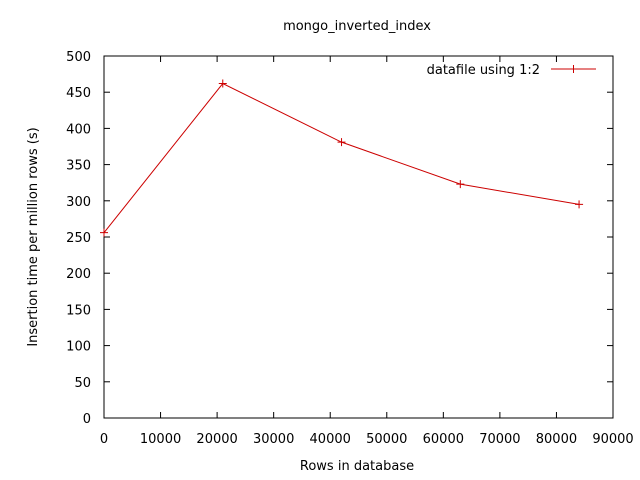 This screenshot has width=640, height=480. Describe the element at coordinates (273, 439) in the screenshot. I see `x-tick-label: 30000` at that location.